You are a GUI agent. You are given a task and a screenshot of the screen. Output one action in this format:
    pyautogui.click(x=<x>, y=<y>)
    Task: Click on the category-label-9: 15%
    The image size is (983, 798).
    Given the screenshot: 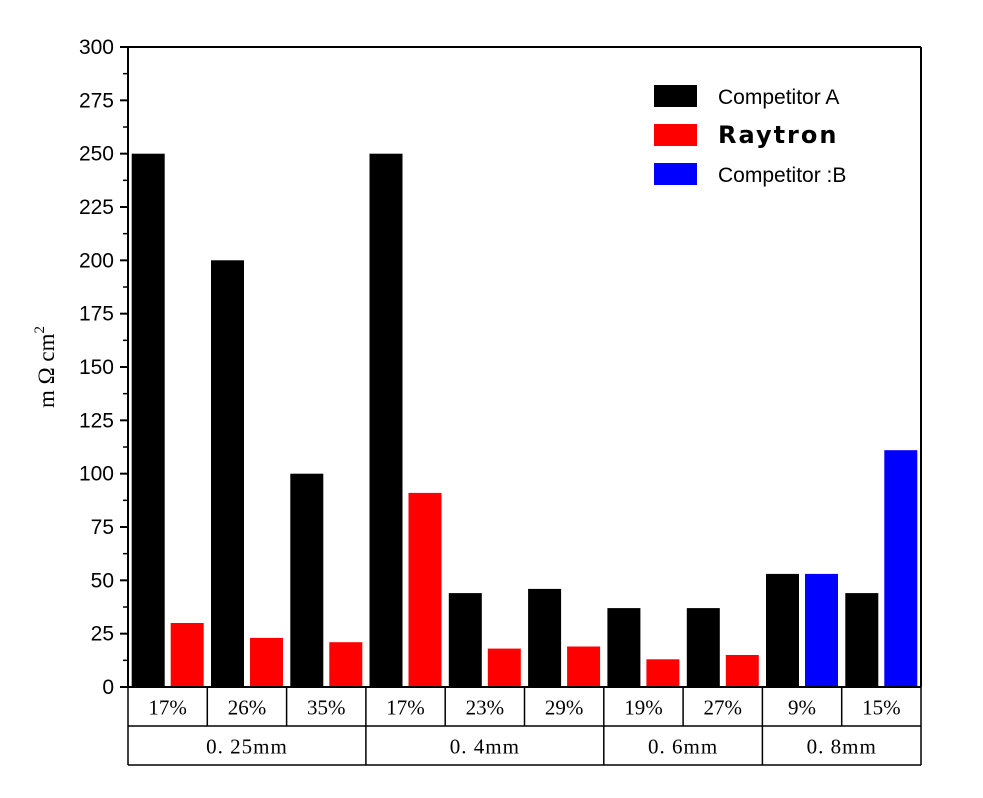 What is the action you would take?
    pyautogui.click(x=881, y=708)
    